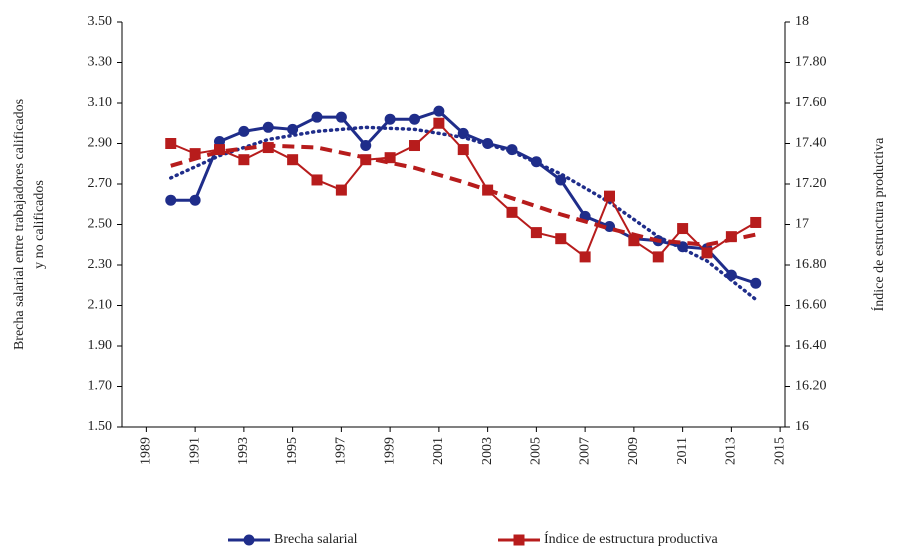 The height and width of the screenshot is (550, 898). Describe the element at coordinates (811, 183) in the screenshot. I see `y2-tick-label: 17.20` at that location.